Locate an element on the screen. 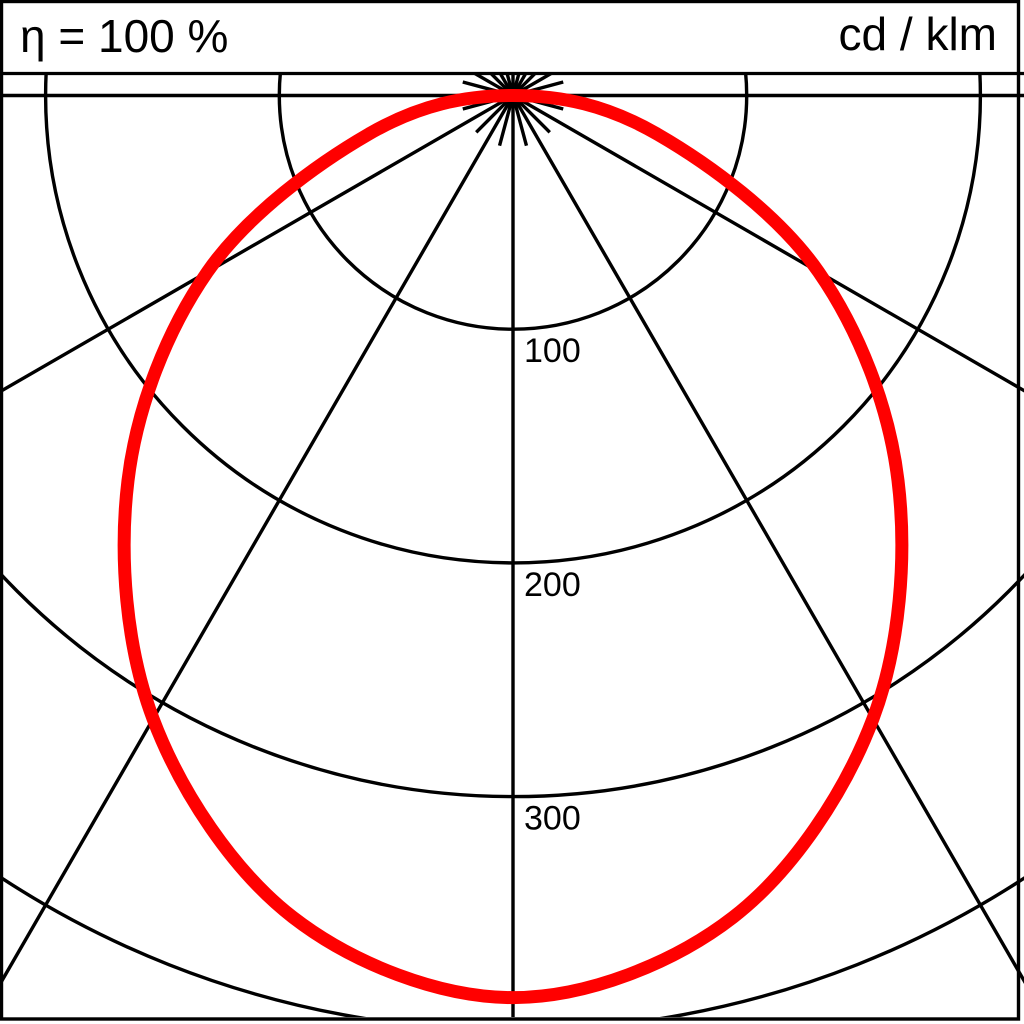 The width and height of the screenshot is (1024, 1024). unit-label: cd / klm is located at coordinates (918, 34).